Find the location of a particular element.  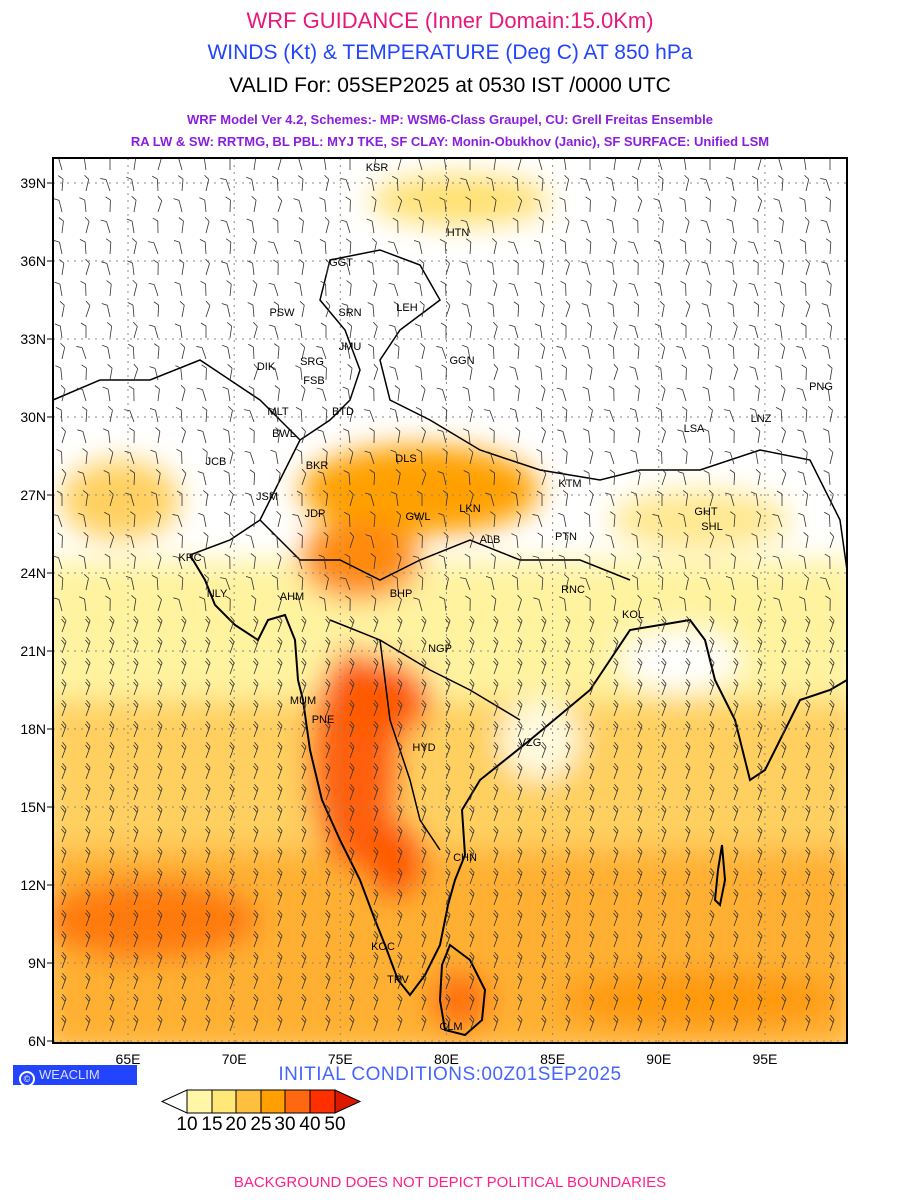

city-label: KOC is located at coordinates (383, 947).